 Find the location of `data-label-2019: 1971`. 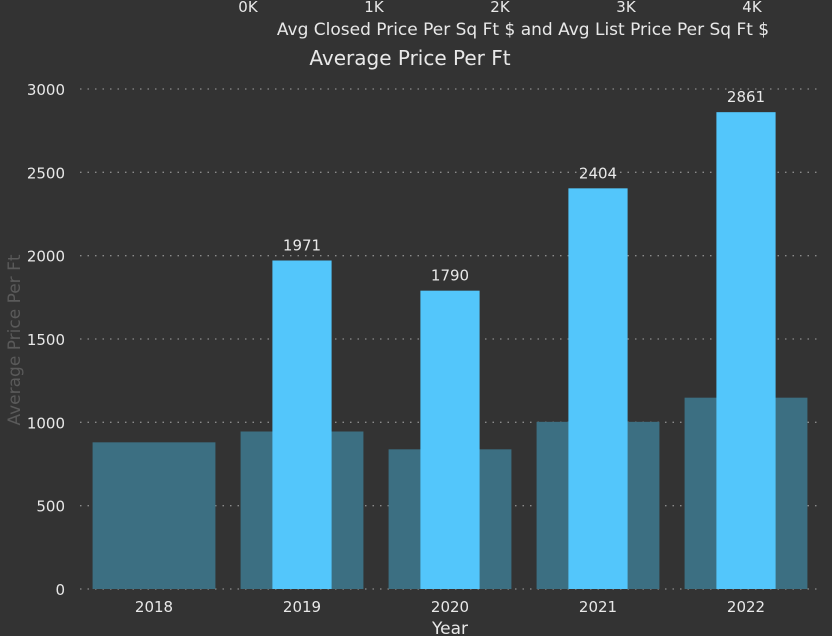

data-label-2019: 1971 is located at coordinates (302, 246).